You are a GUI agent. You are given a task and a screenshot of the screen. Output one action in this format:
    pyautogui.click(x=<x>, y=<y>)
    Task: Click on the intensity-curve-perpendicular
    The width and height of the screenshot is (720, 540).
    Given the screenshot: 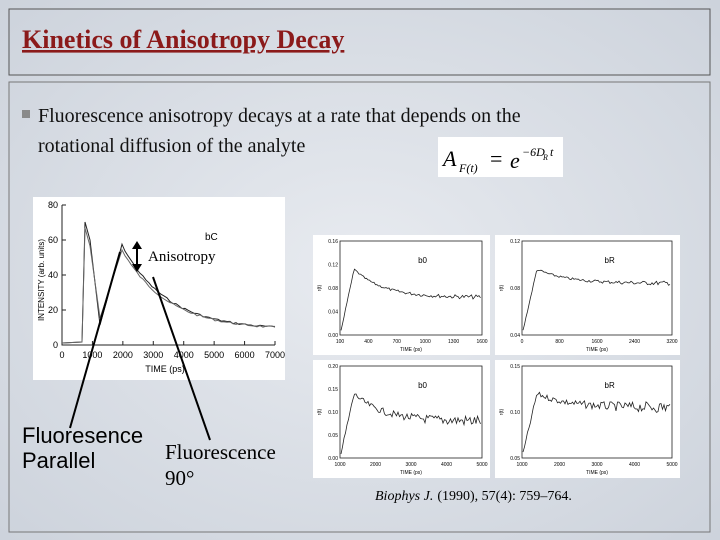 What is the action you would take?
    pyautogui.click(x=168, y=285)
    